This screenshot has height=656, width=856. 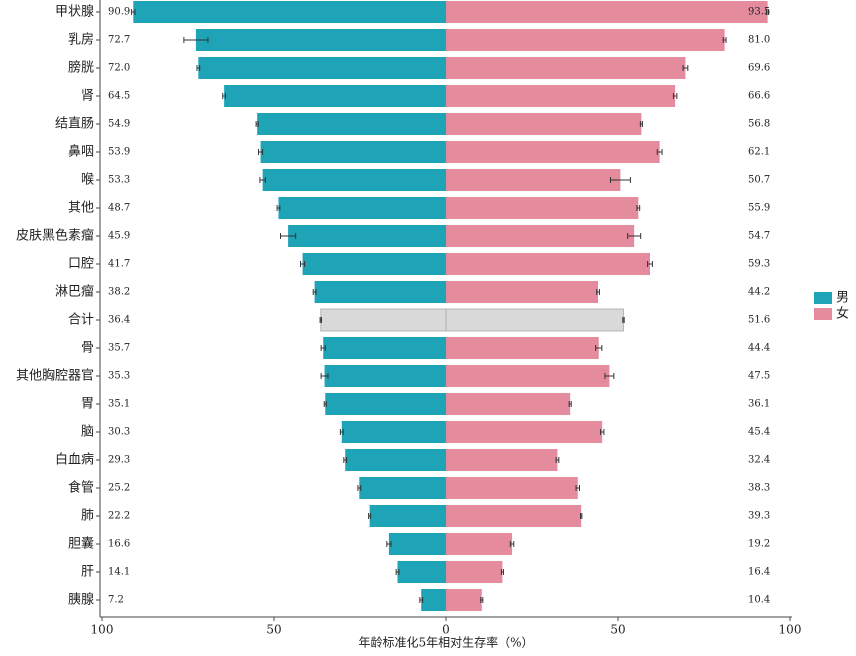 I want to click on category-label: 胃, so click(x=87, y=404).